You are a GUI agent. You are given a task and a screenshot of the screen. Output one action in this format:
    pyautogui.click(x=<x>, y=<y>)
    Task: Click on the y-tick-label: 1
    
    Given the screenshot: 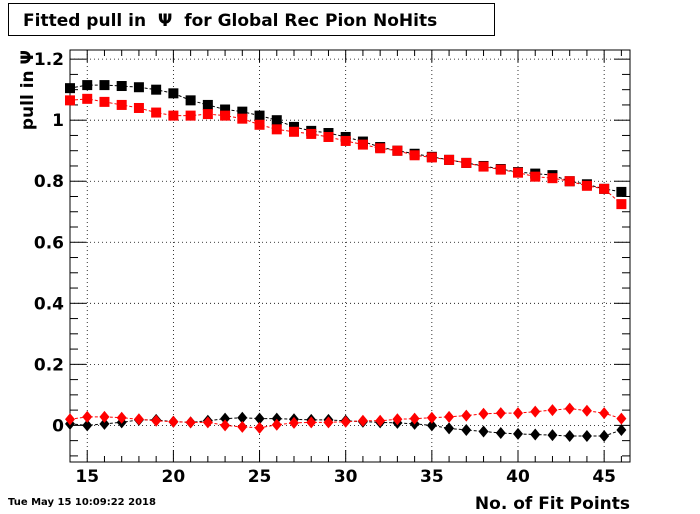 What is the action you would take?
    pyautogui.click(x=58, y=121)
    